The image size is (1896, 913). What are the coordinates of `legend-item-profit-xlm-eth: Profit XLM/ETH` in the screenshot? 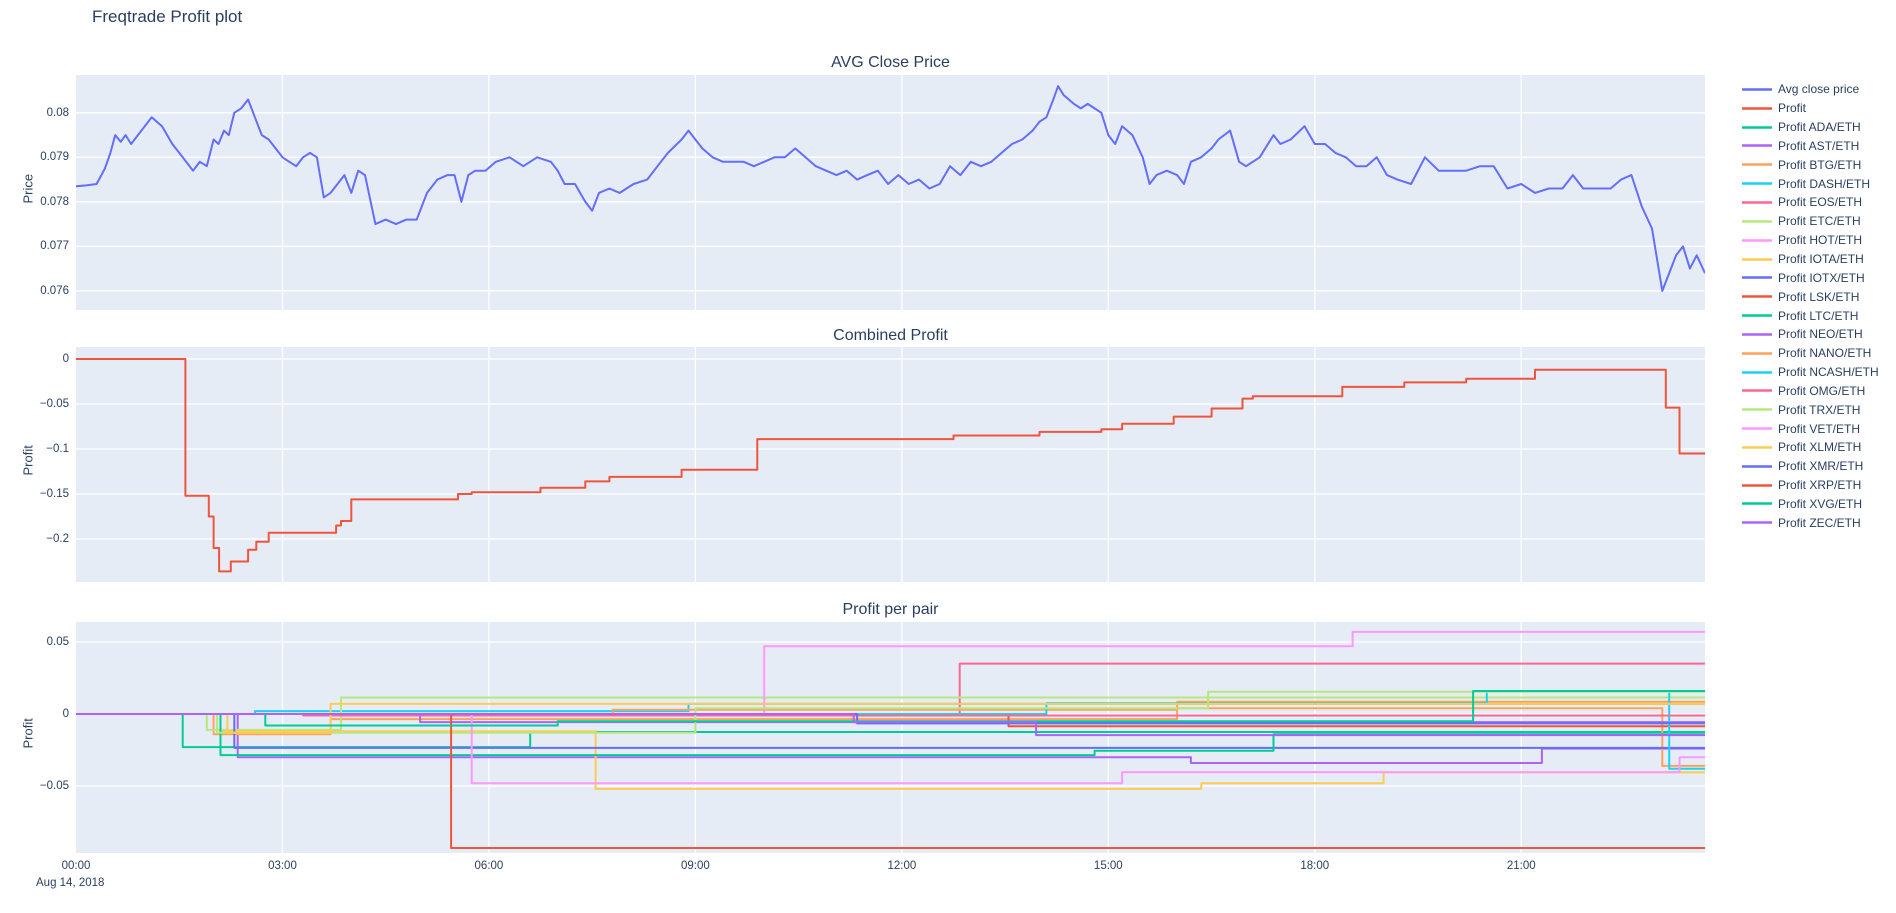 It's located at (1817, 447).